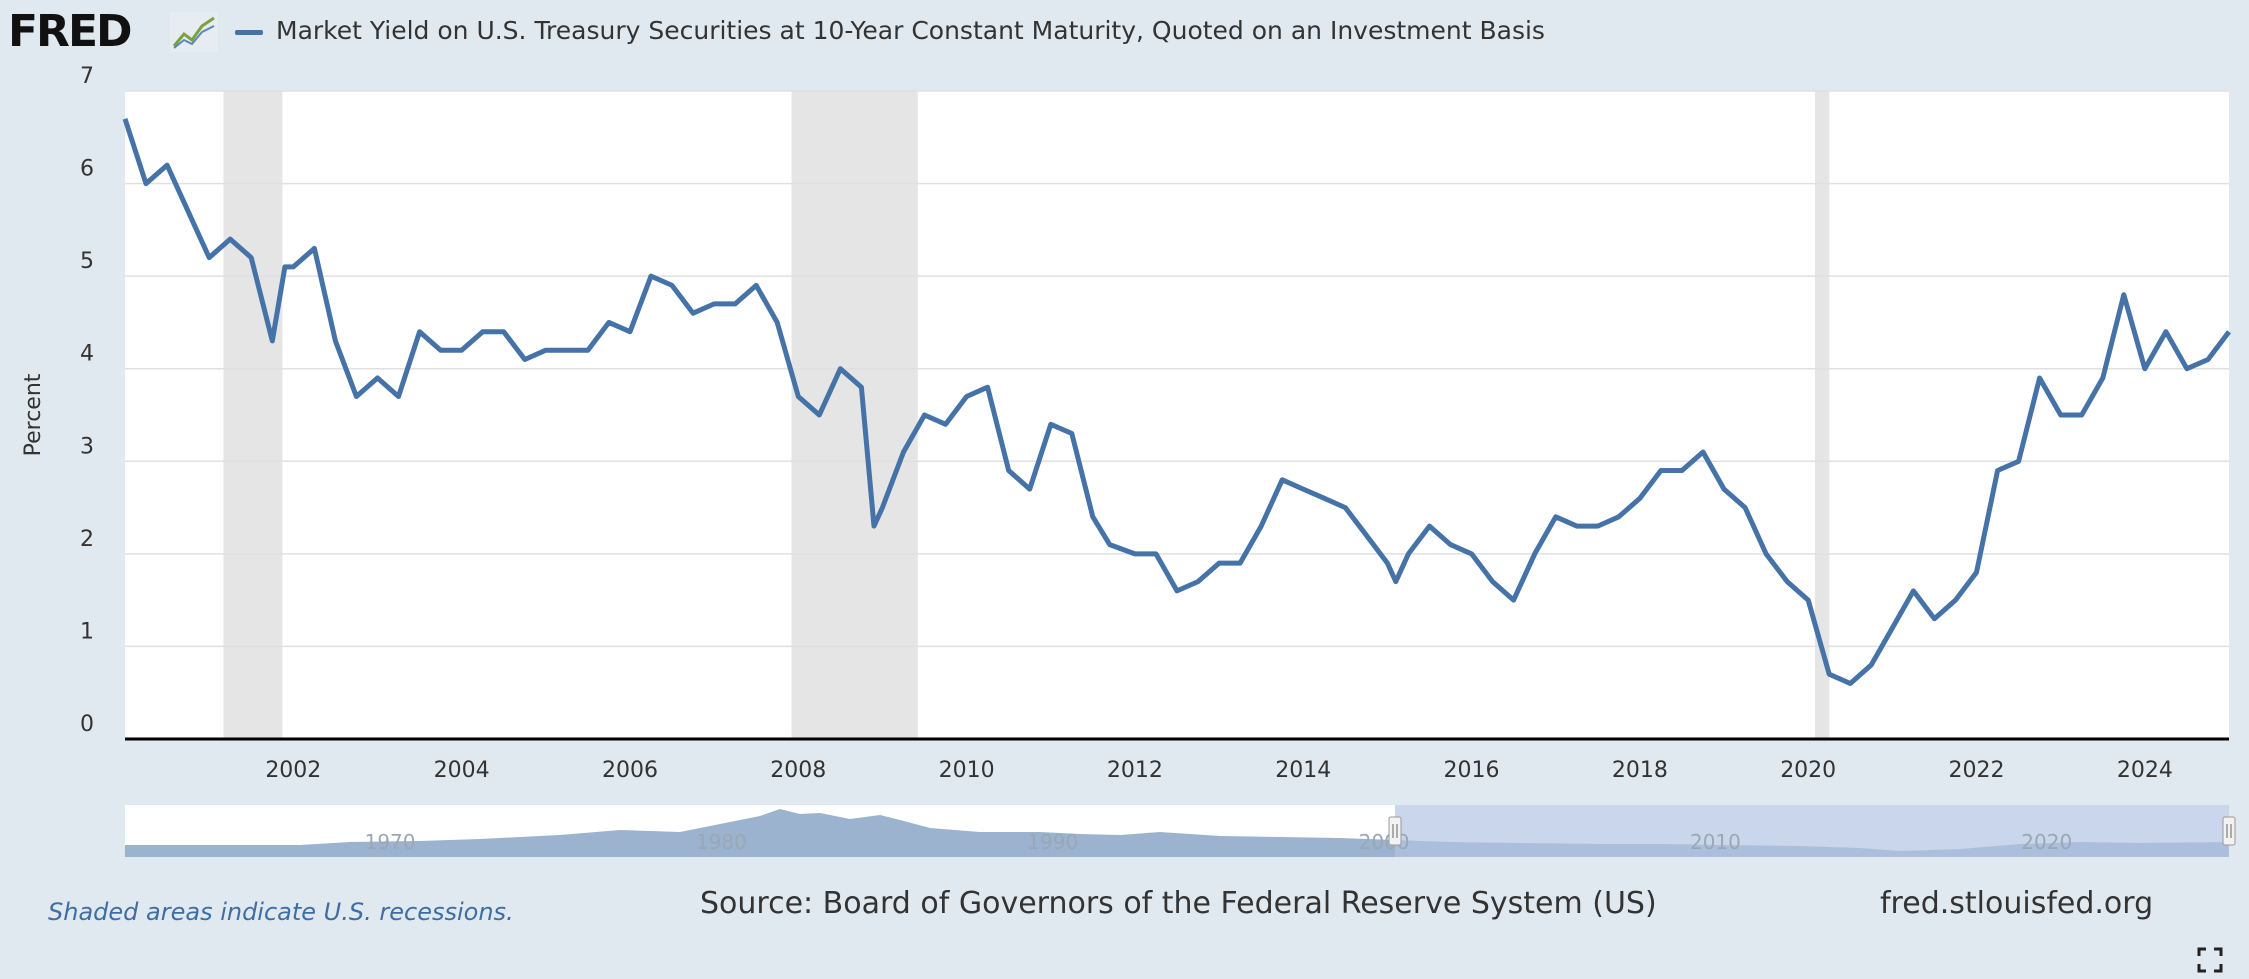 The image size is (2249, 979). What do you see at coordinates (2145, 770) in the screenshot?
I see `x-tick-label: 2024` at bounding box center [2145, 770].